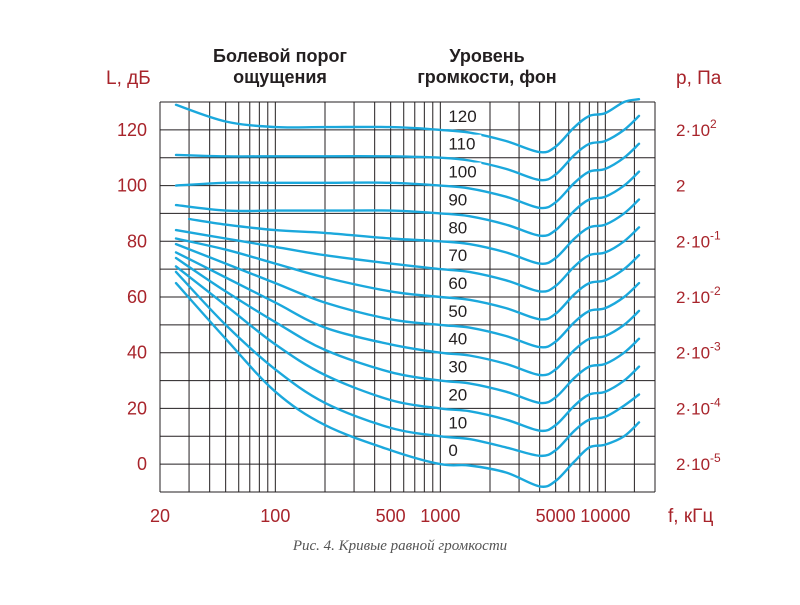 This screenshot has width=800, height=605. I want to click on x-axis-ticks: 20 100 500 1000 5000 10000, so click(390, 516).